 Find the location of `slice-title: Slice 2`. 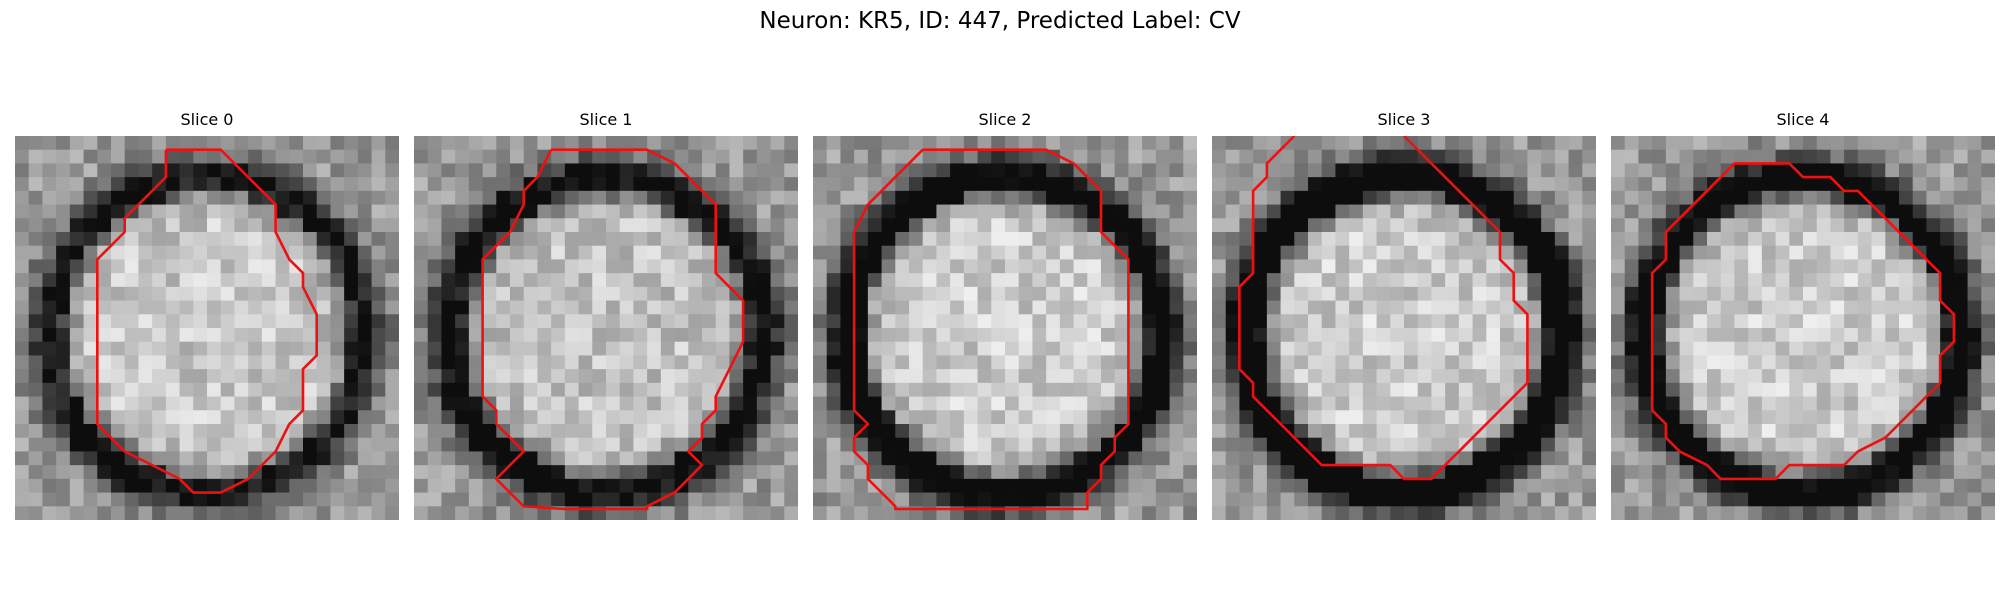

slice-title: Slice 2 is located at coordinates (1005, 119).